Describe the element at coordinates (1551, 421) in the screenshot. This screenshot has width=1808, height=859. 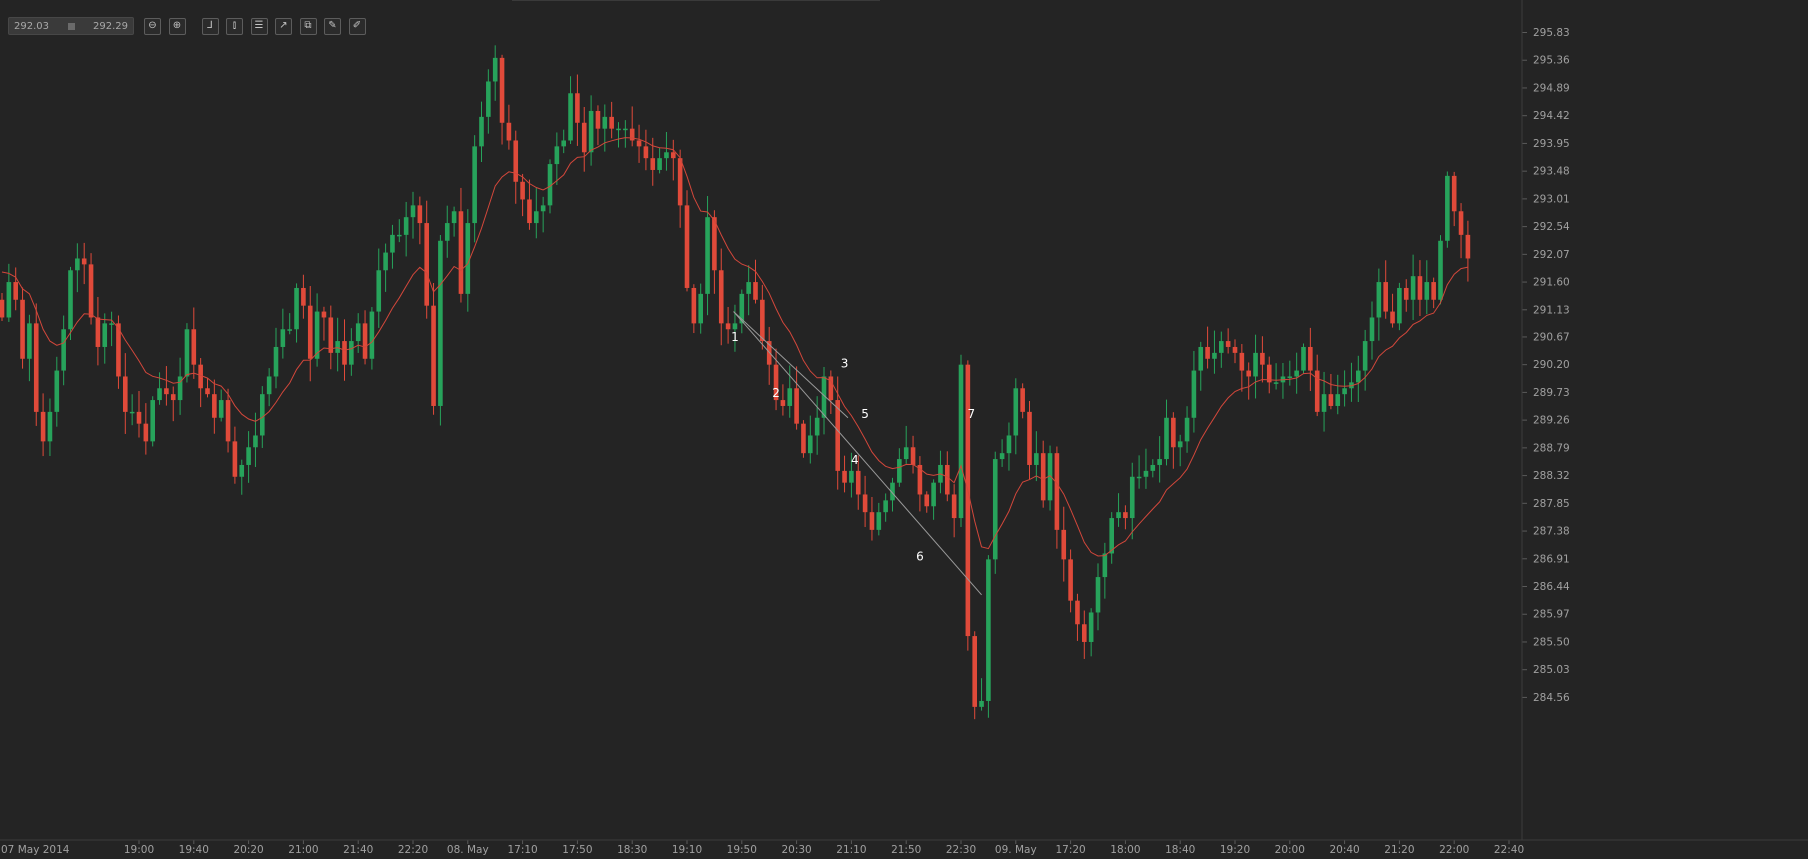
I see `y-tick-label: 289.26` at that location.